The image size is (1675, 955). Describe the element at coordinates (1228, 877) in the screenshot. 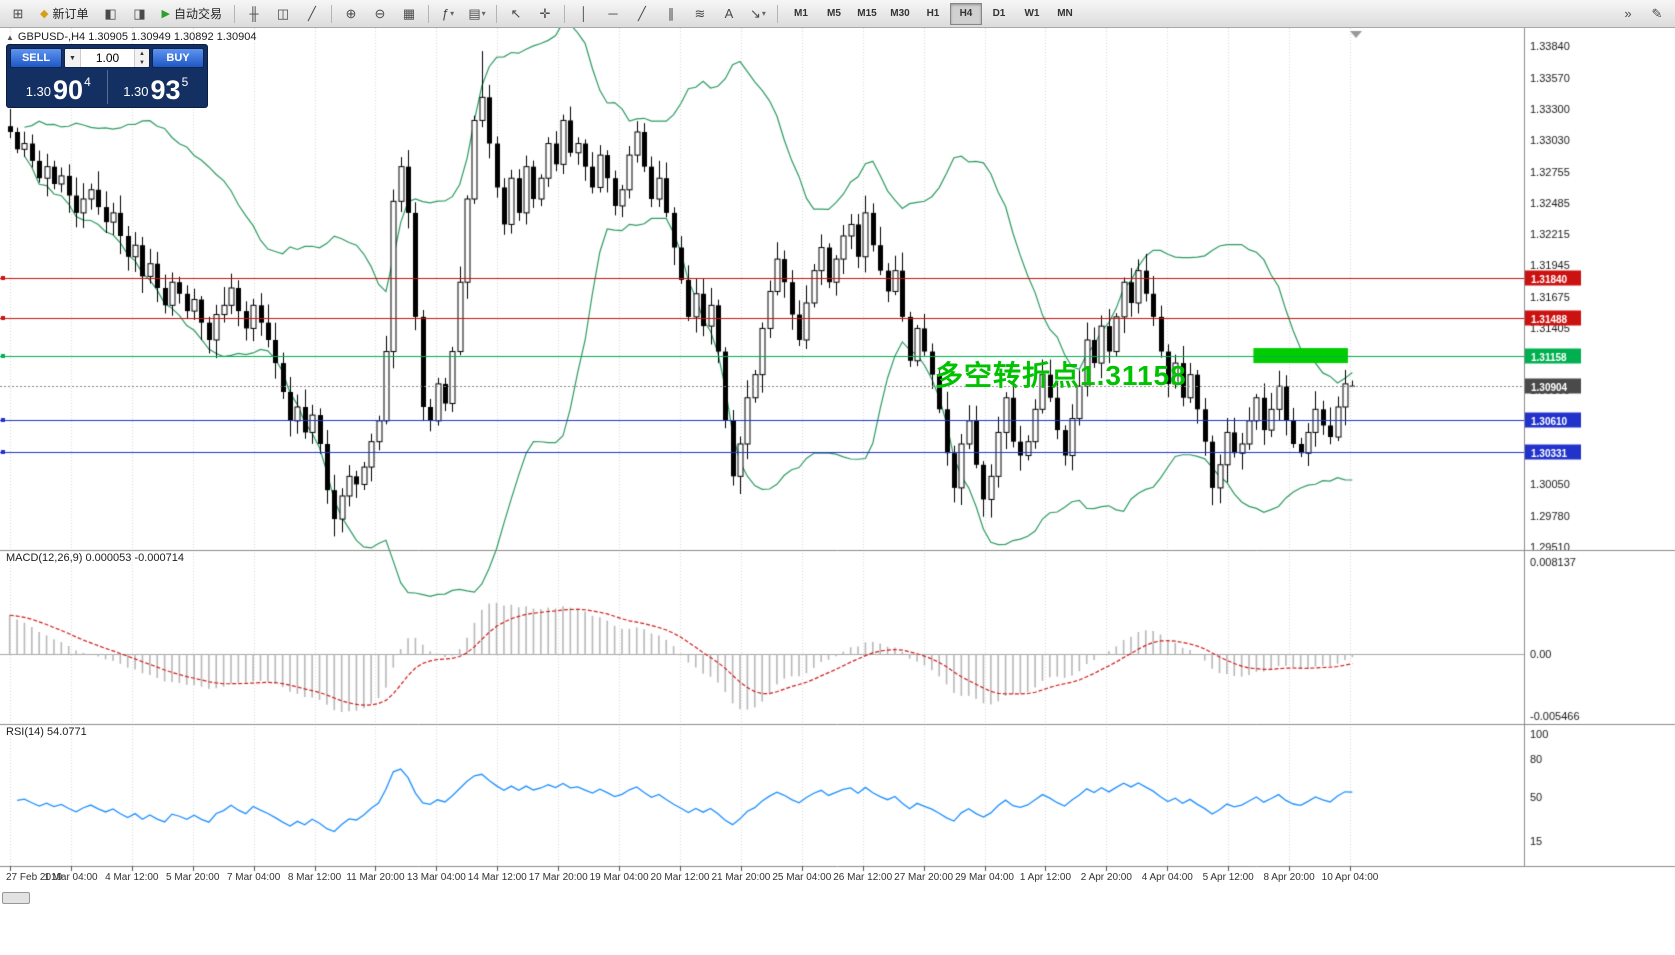

I see `date-label: 5 Apr 12:00` at that location.